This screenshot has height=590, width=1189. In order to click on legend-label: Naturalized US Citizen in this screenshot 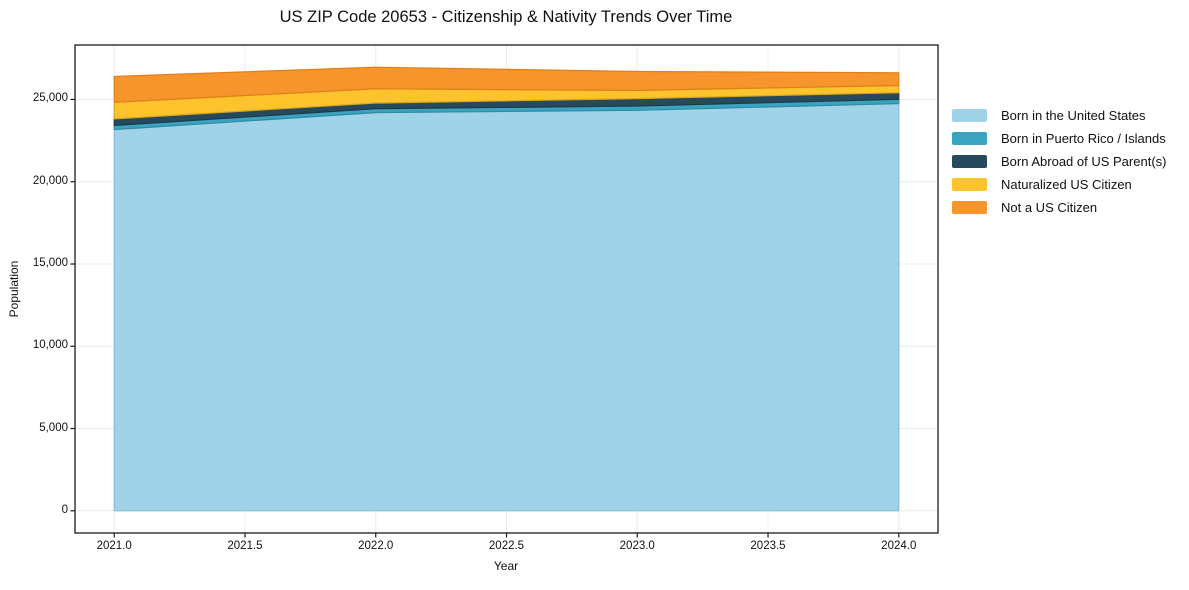, I will do `click(1066, 184)`.